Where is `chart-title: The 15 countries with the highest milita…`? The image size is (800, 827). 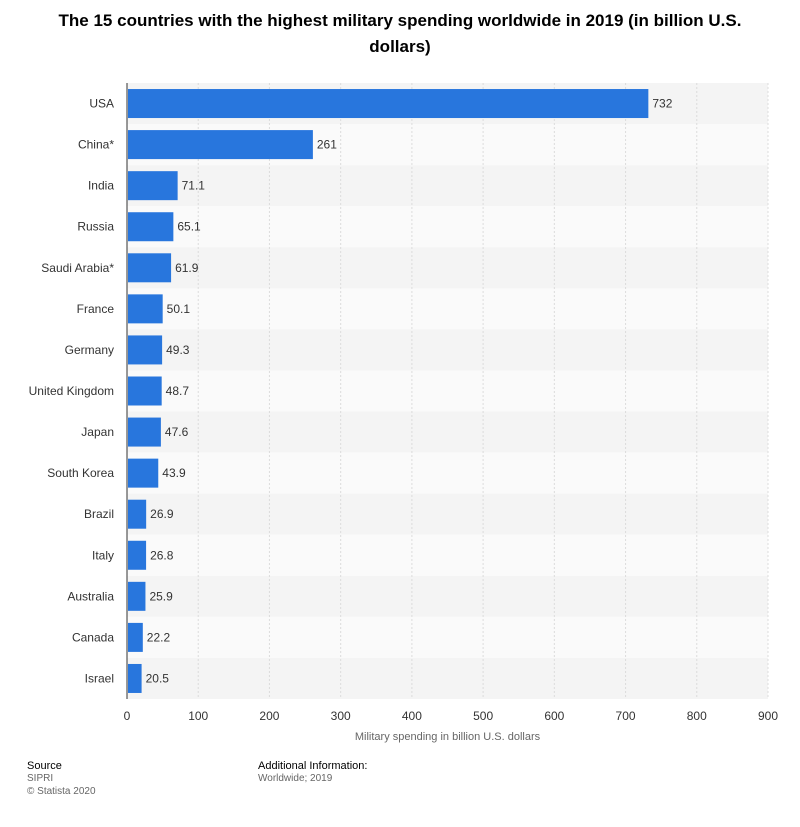
chart-title: The 15 countries with the highest milita… is located at coordinates (400, 33).